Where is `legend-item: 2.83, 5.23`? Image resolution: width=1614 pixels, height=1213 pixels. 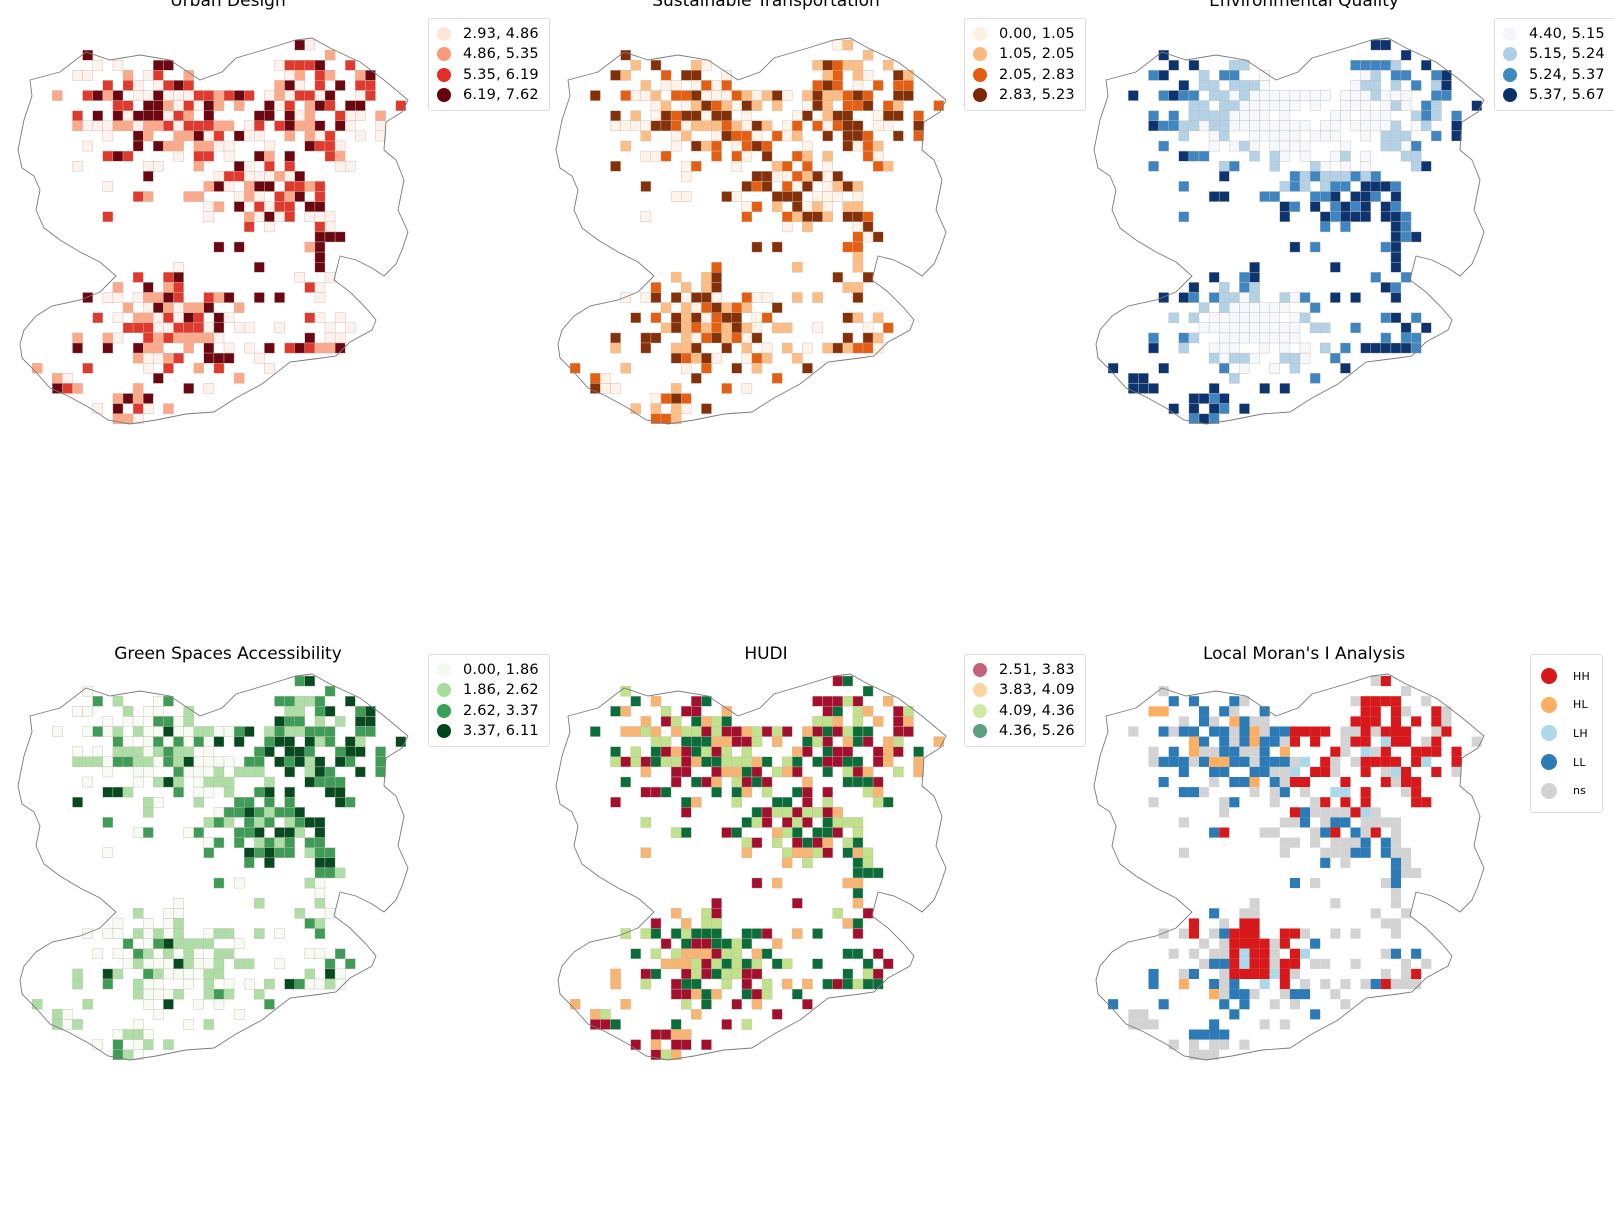 legend-item: 2.83, 5.23 is located at coordinates (1024, 95).